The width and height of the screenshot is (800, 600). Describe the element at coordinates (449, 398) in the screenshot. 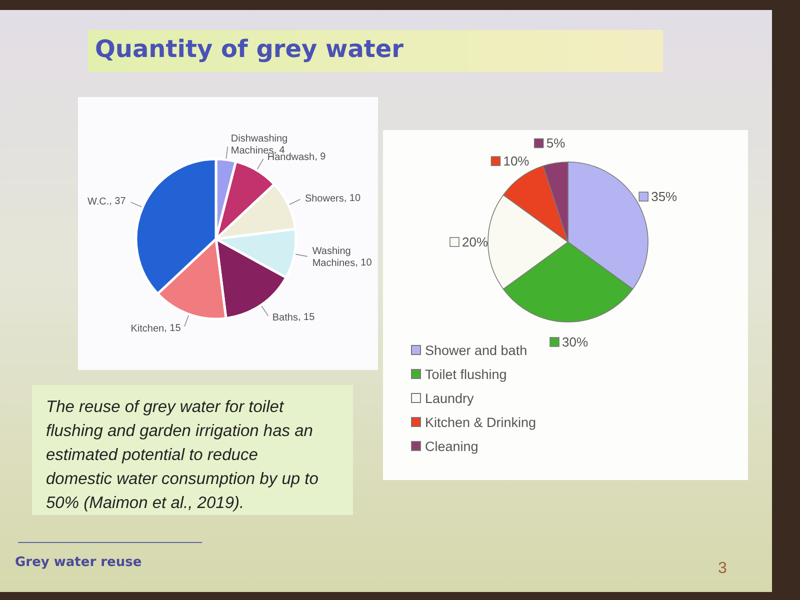

I see `legend-label: Laundry` at that location.